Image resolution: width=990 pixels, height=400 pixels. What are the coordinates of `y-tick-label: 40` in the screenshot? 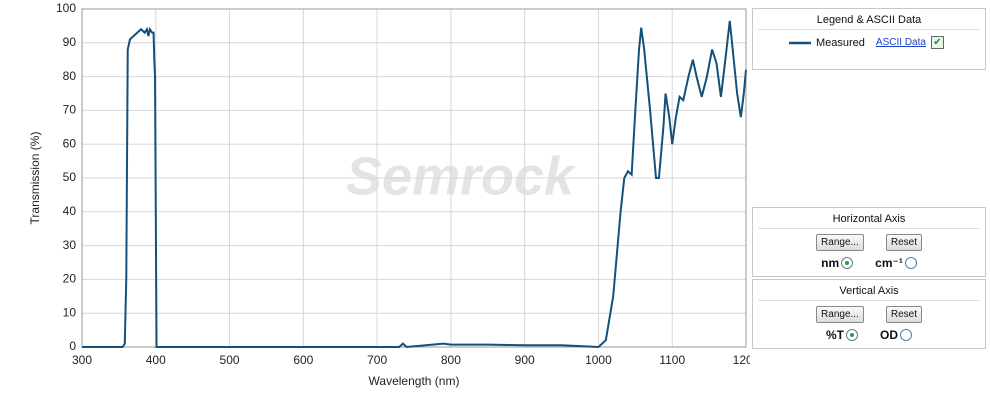 It's located at (70, 211).